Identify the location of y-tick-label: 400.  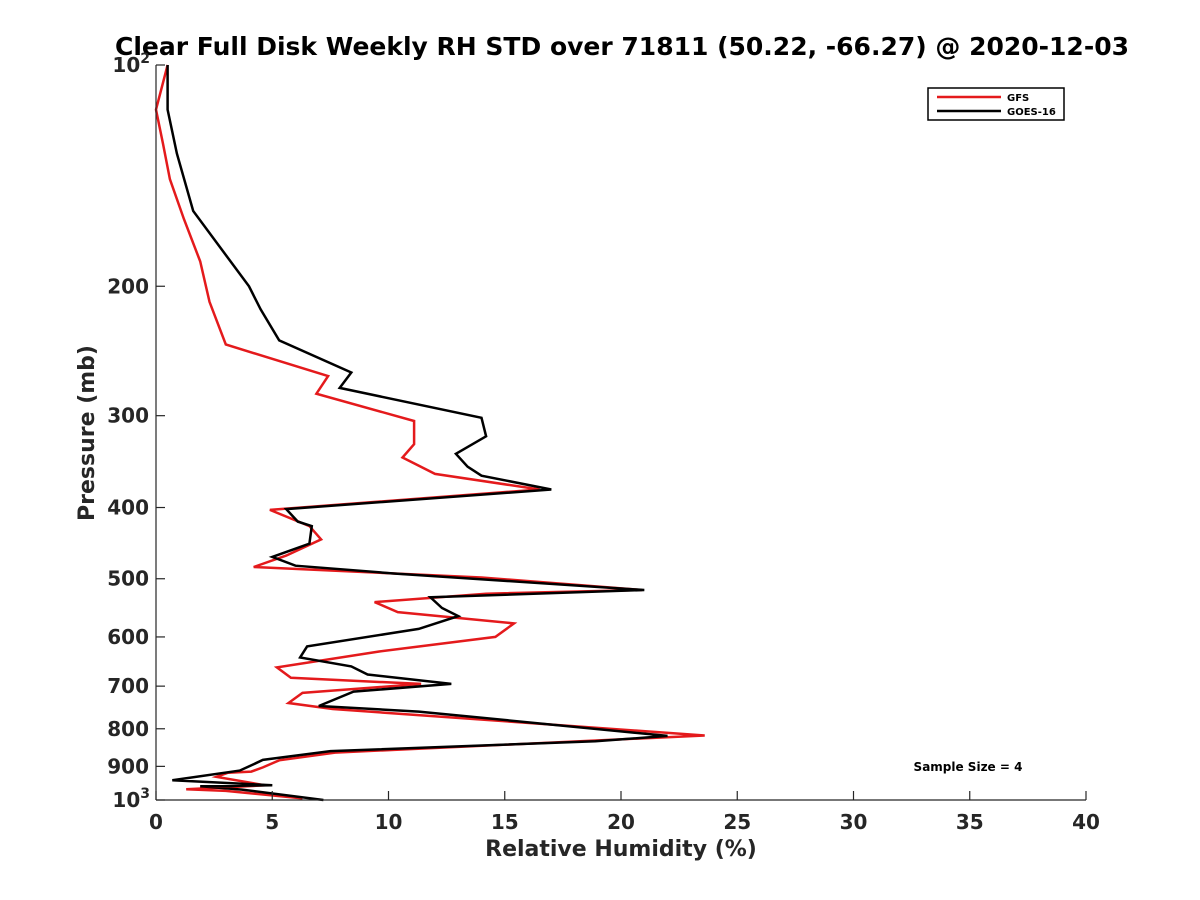
(128, 508).